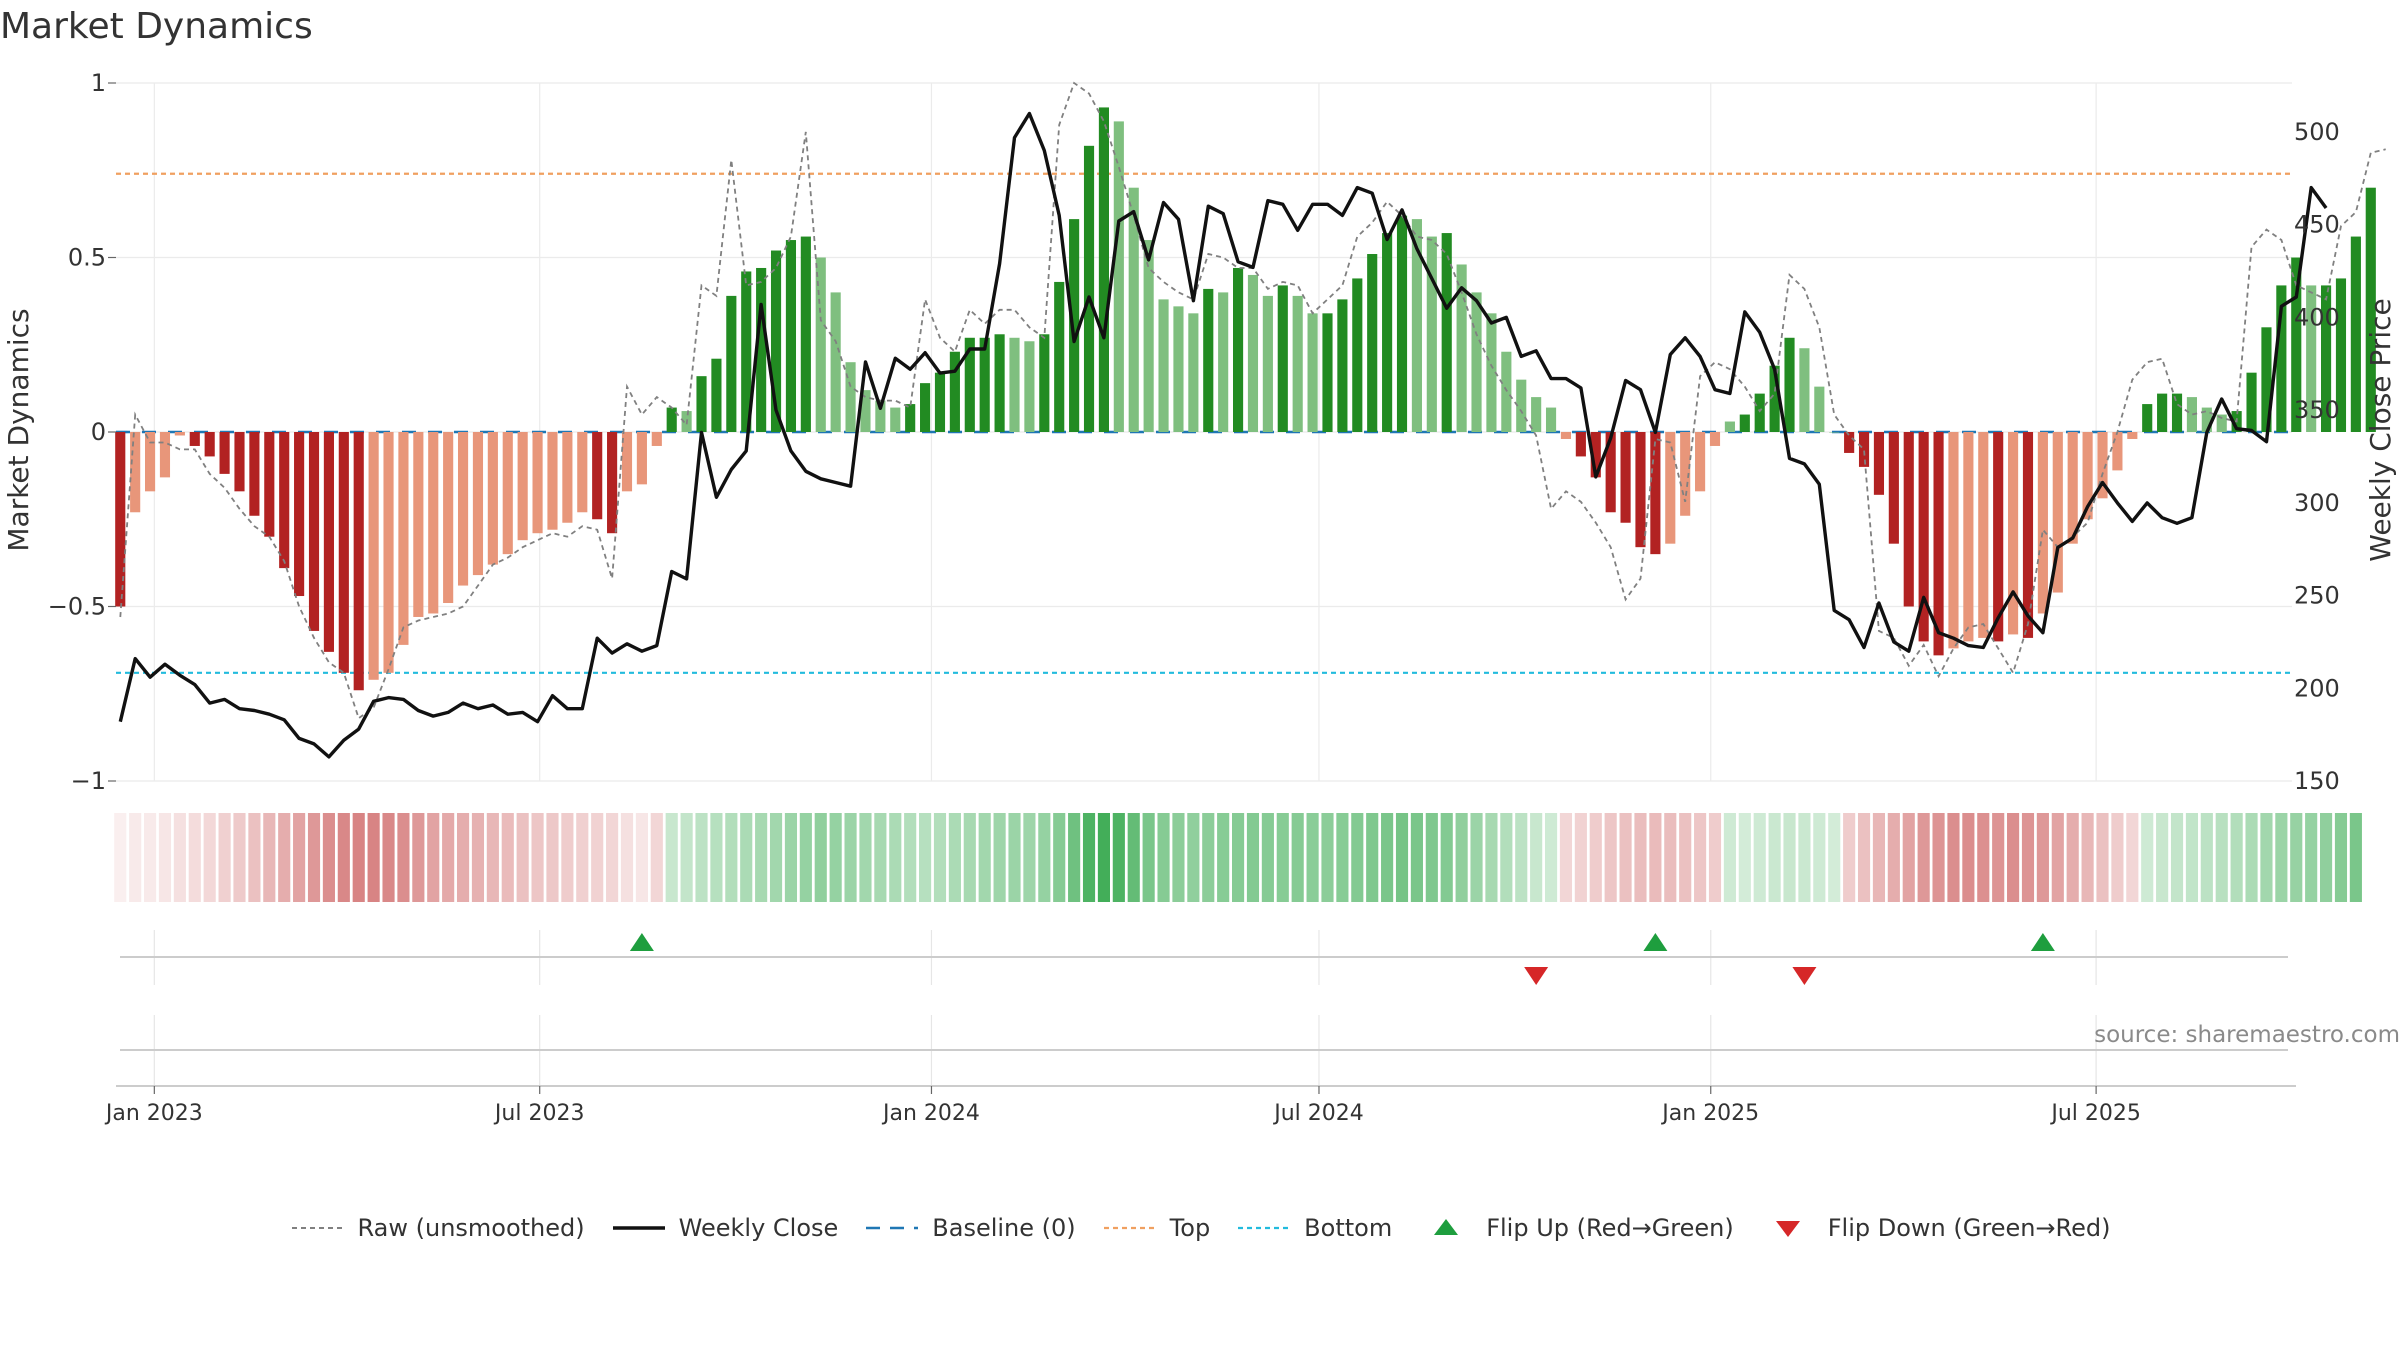 The height and width of the screenshot is (1350, 2400). Describe the element at coordinates (1190, 1228) in the screenshot. I see `legend-label: Top` at that location.